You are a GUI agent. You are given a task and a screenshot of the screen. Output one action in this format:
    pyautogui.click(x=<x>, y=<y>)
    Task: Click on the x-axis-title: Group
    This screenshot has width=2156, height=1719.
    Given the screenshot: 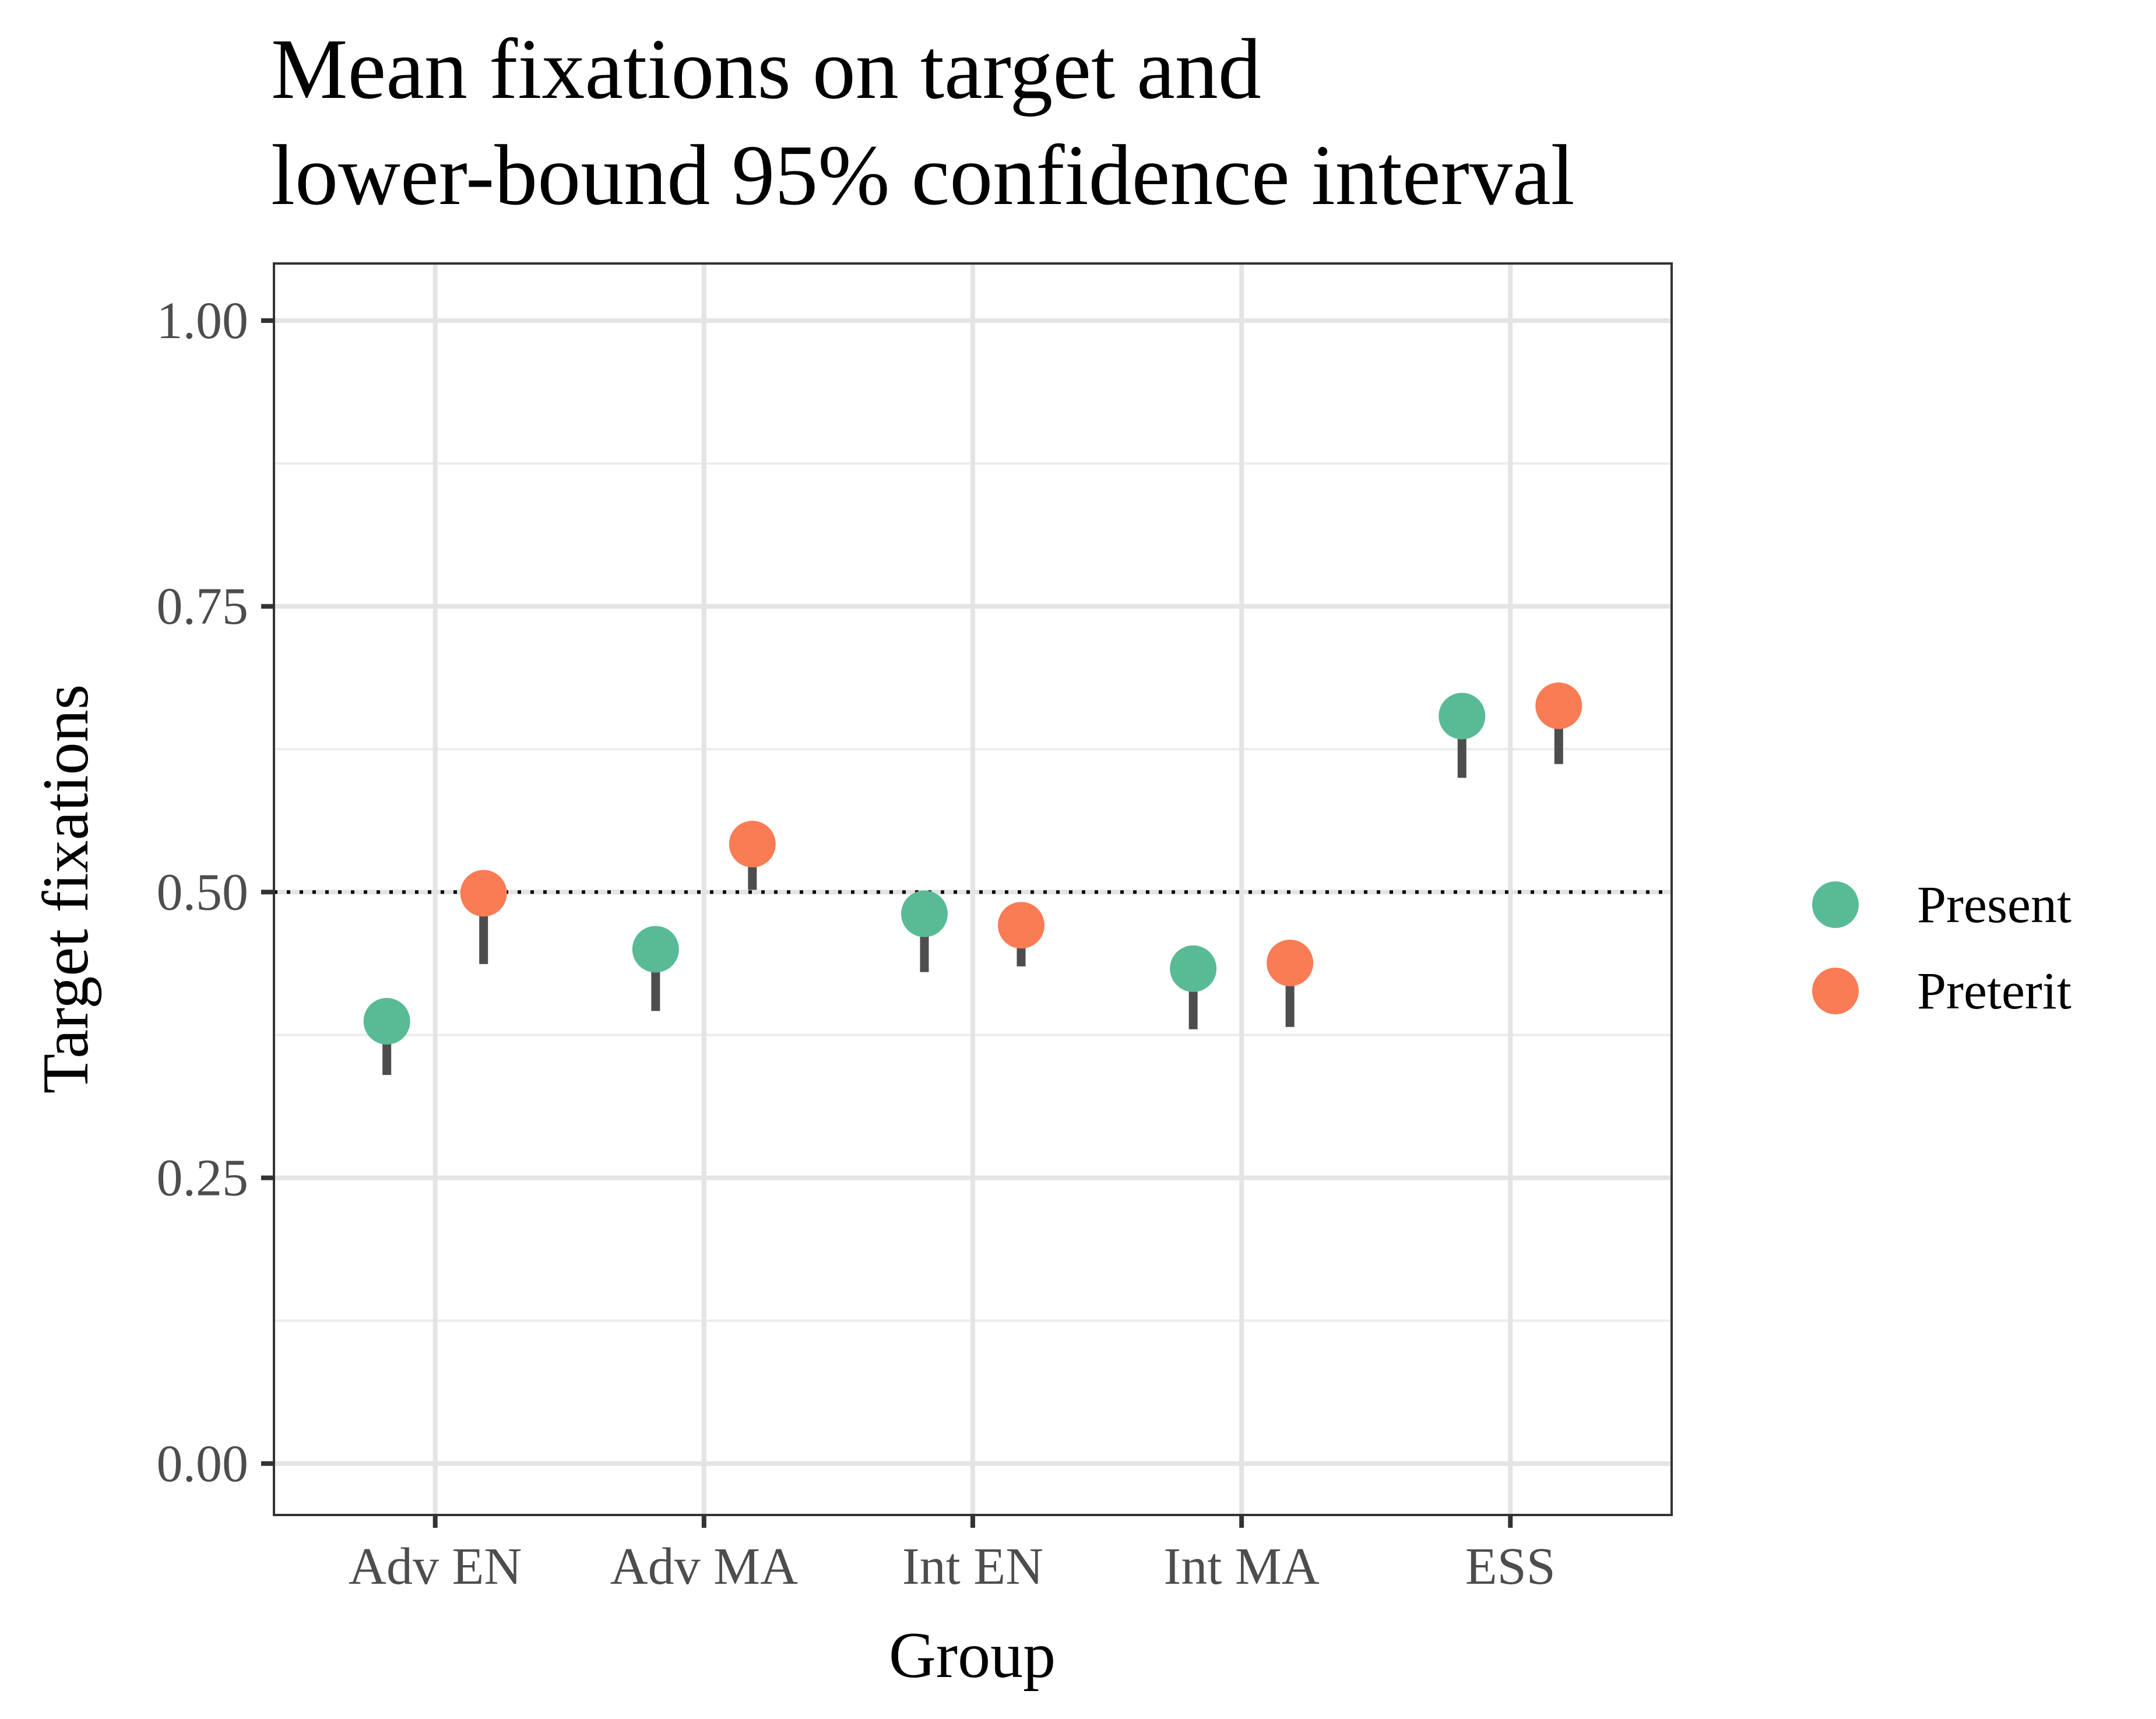 What is the action you would take?
    pyautogui.click(x=972, y=1655)
    